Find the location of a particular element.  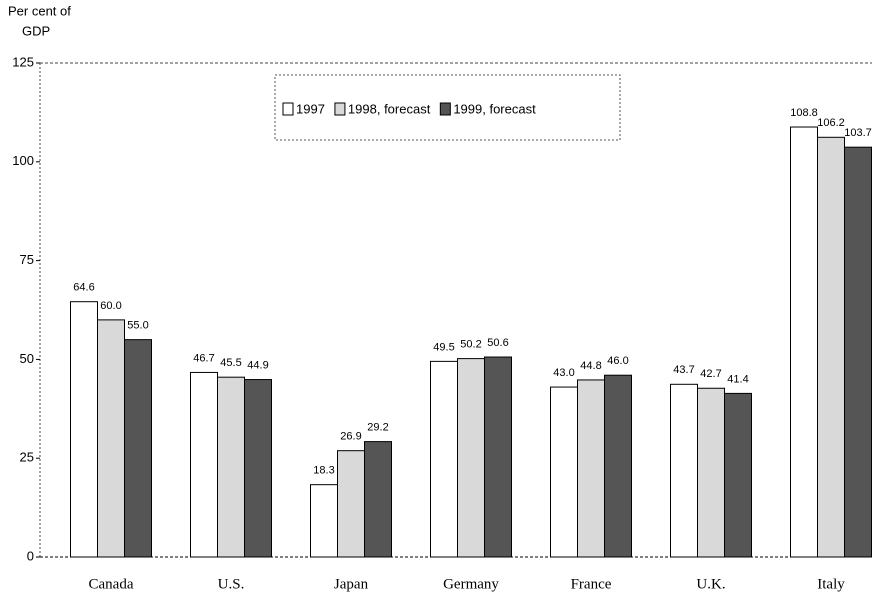

value-label: 46.0 is located at coordinates (617, 361).